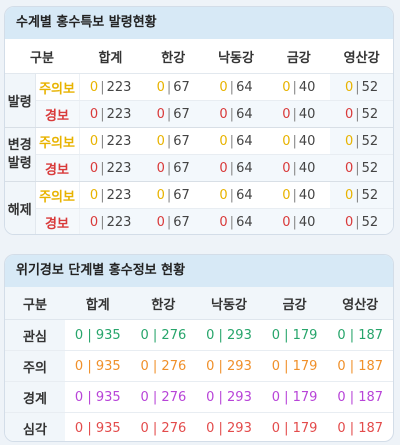  What do you see at coordinates (20, 154) in the screenshot?
I see `row-group-label: 변경 발령` at bounding box center [20, 154].